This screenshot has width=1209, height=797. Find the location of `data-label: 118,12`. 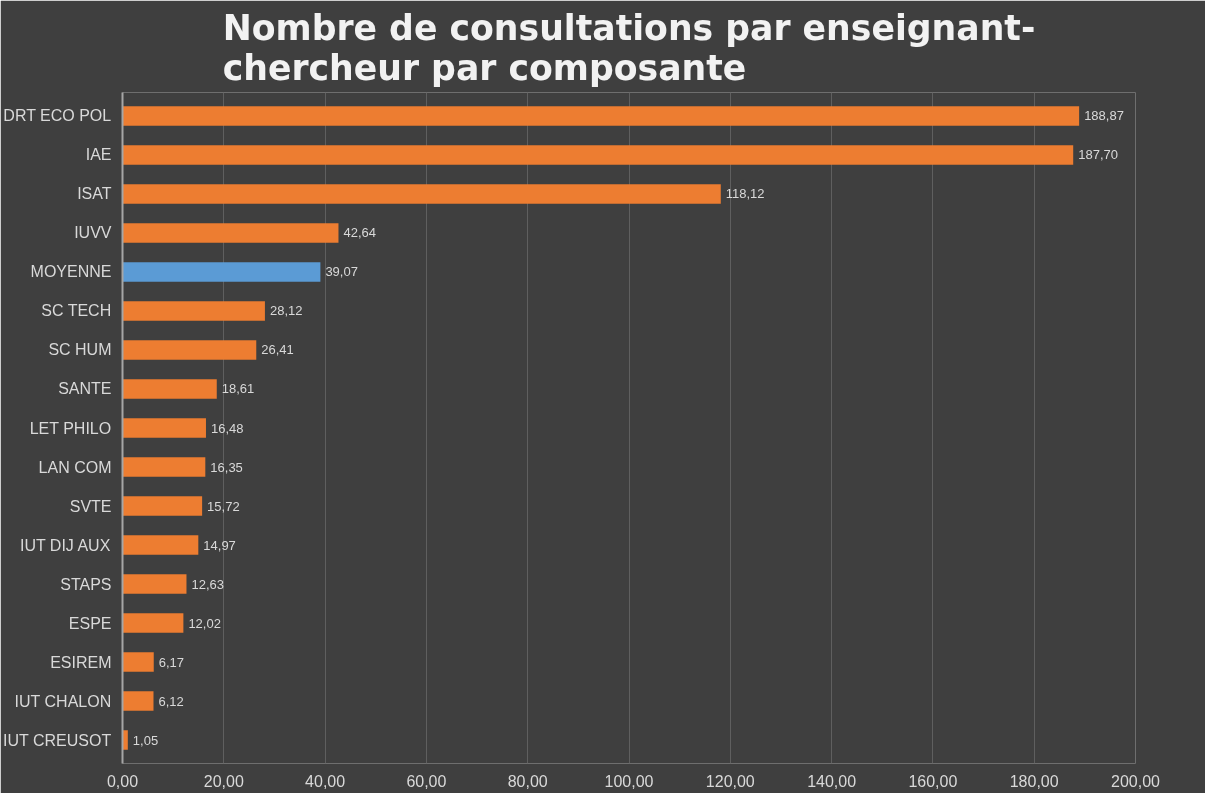

data-label: 118,12 is located at coordinates (745, 194).